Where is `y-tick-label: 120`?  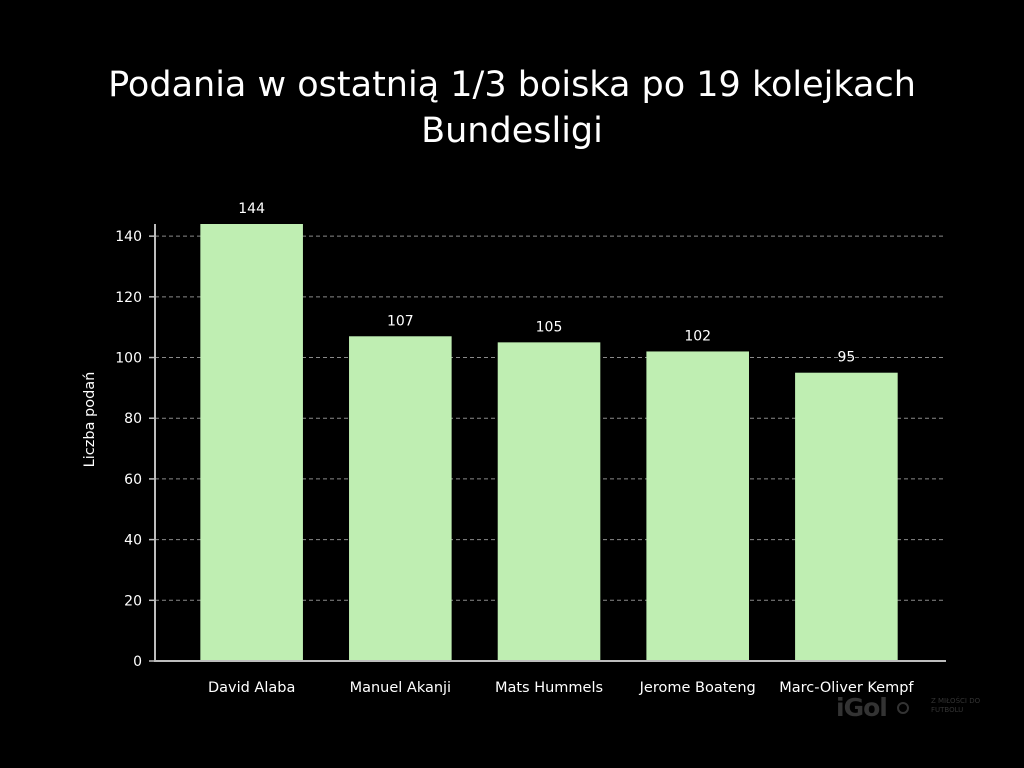
y-tick-label: 120 is located at coordinates (128, 298).